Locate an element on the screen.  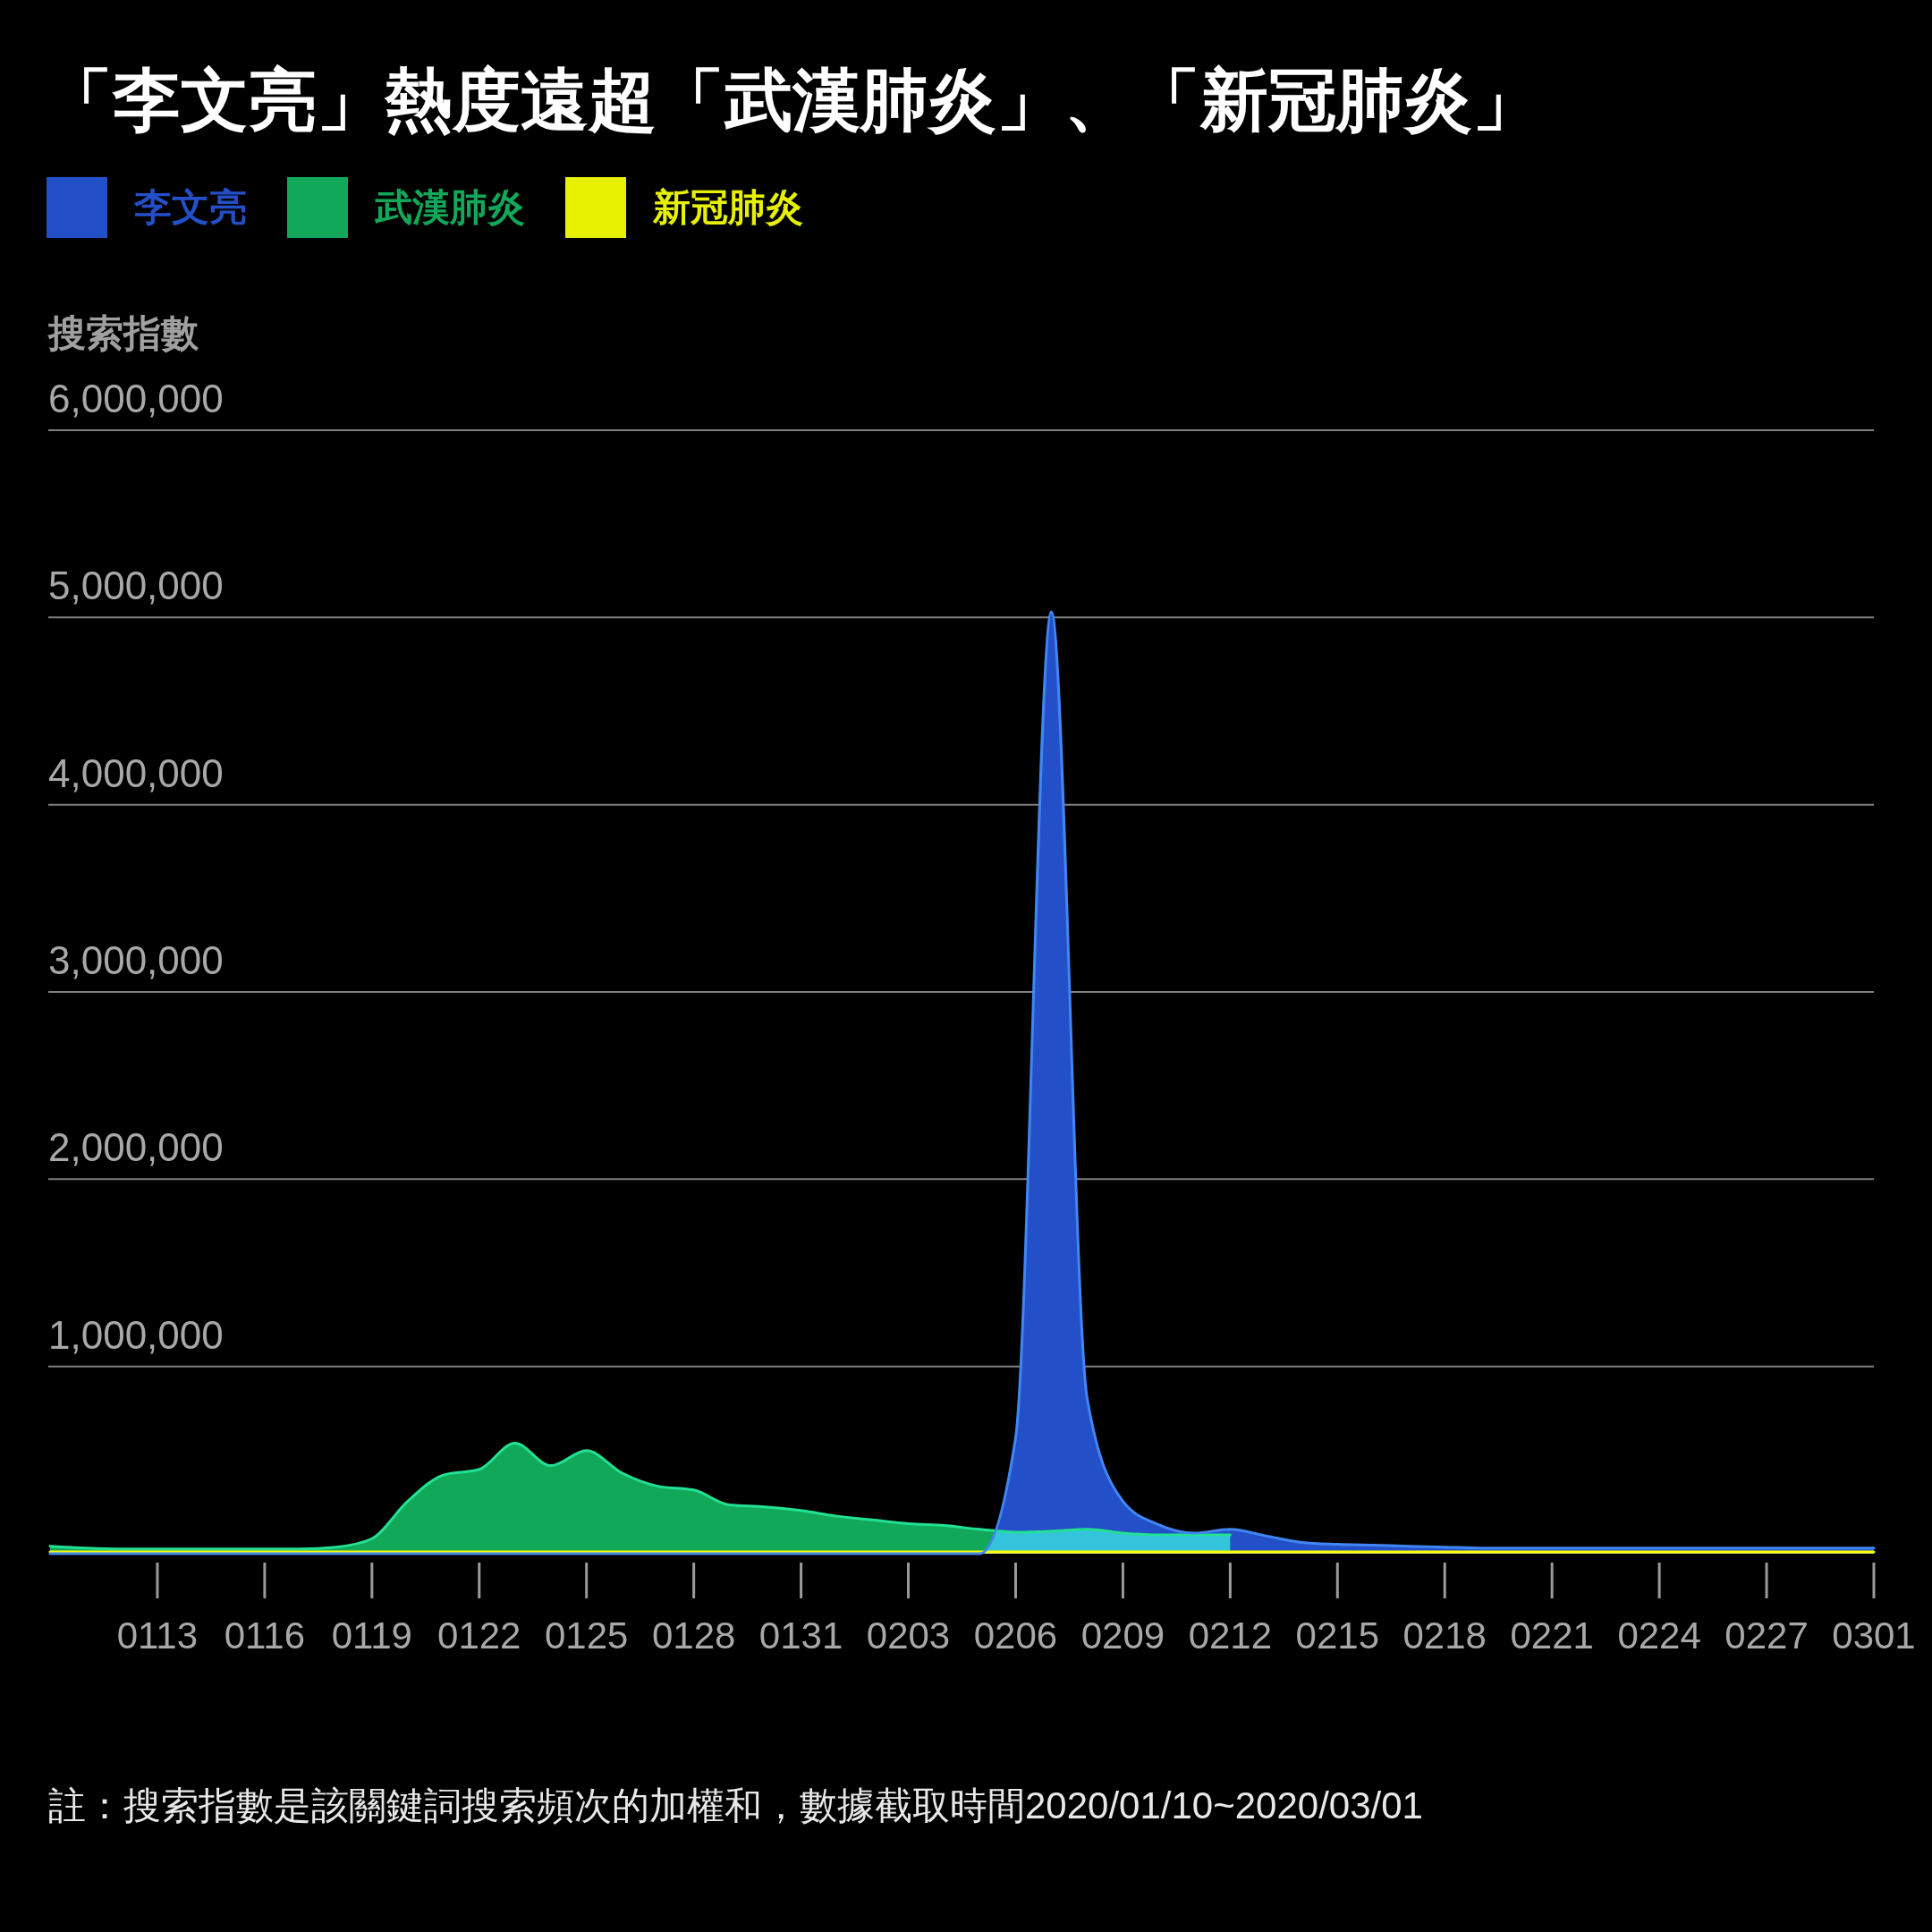
ytick-label: 2,000,000 is located at coordinates (136, 1147).